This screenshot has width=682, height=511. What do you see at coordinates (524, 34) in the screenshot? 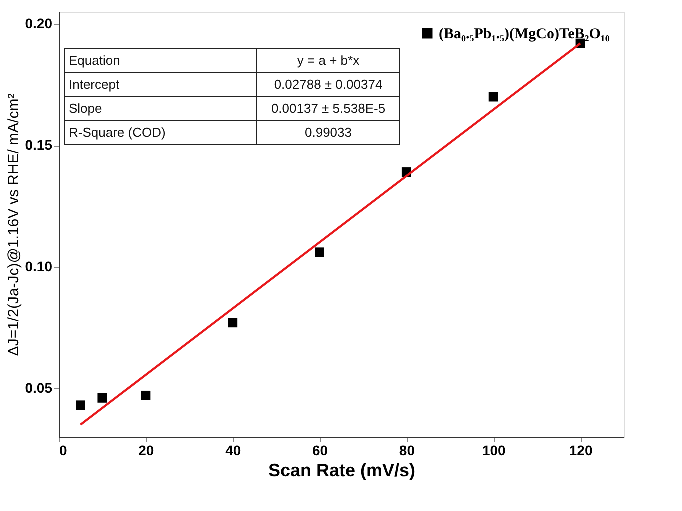
I see `legend-label: (Ba₀.₅Pb₁.₅)(MgCo)TeB₂O₁₀` at bounding box center [524, 34].